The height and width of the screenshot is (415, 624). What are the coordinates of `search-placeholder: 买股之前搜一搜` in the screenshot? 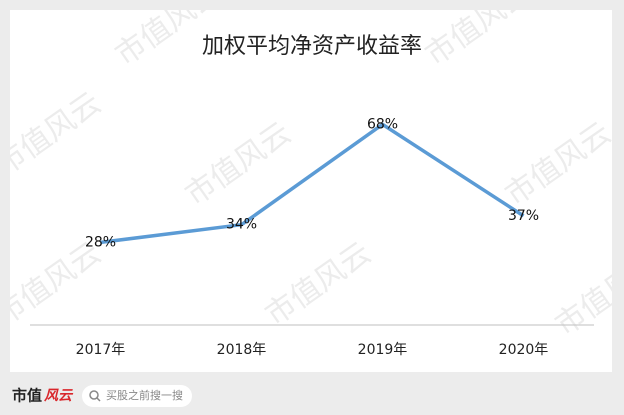 It's located at (144, 395).